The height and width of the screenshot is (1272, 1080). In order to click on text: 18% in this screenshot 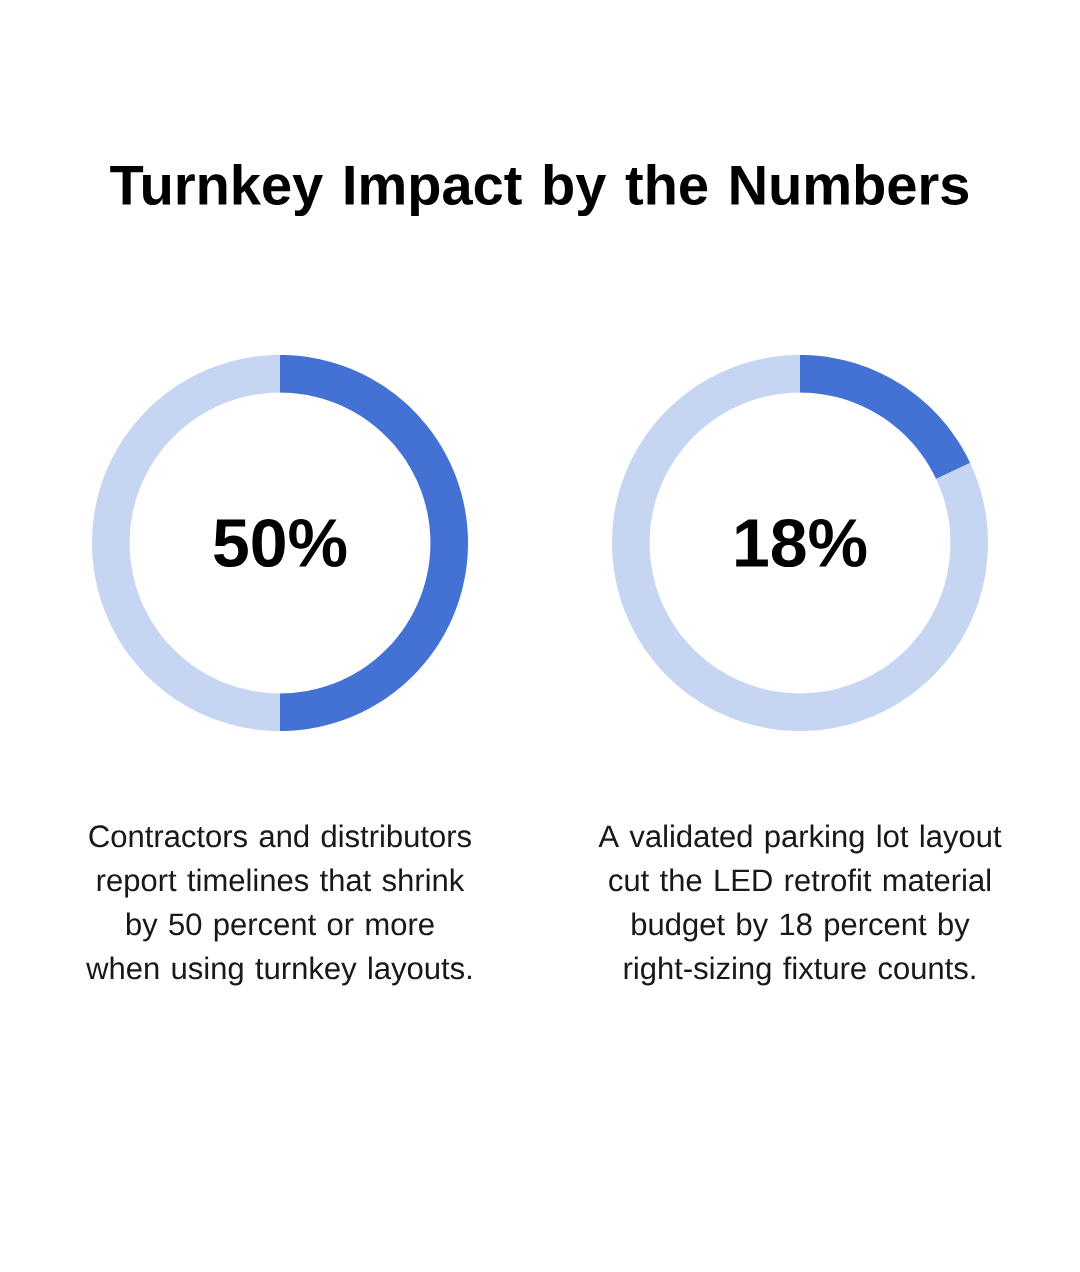, I will do `click(801, 543)`.